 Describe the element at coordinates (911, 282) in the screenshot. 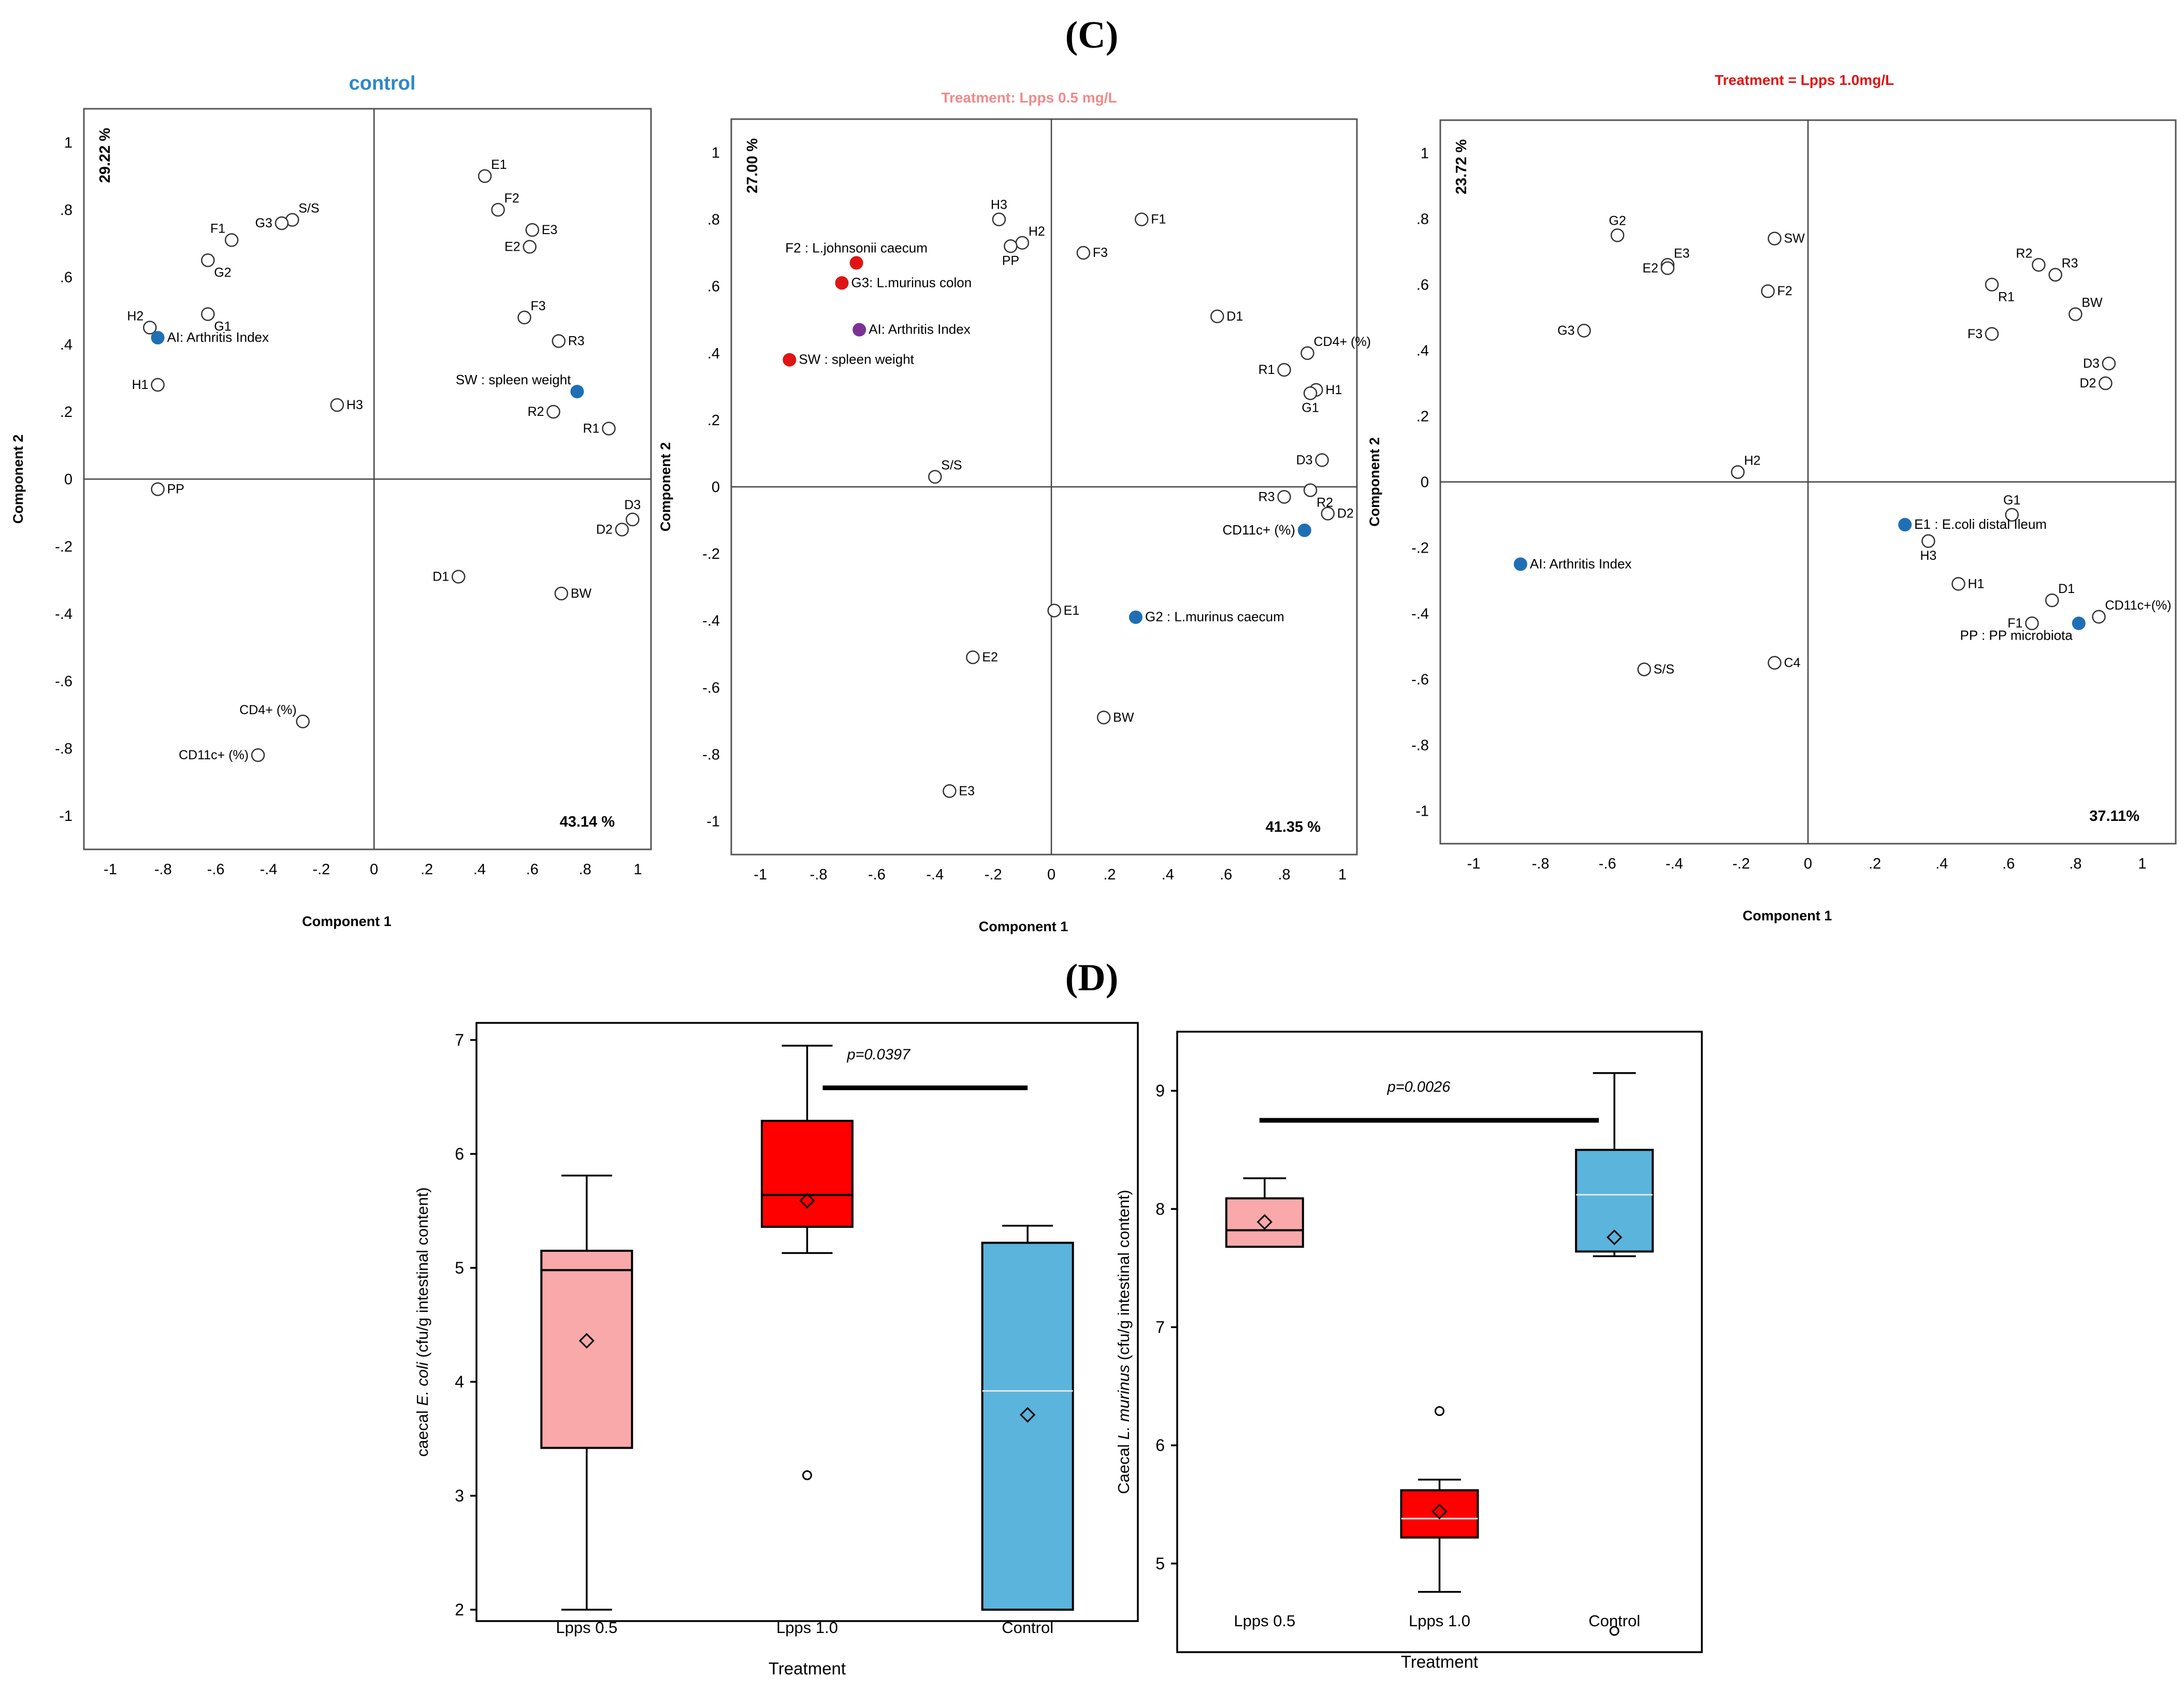

I see `point-g3-label: G3: L.murinus colon` at that location.